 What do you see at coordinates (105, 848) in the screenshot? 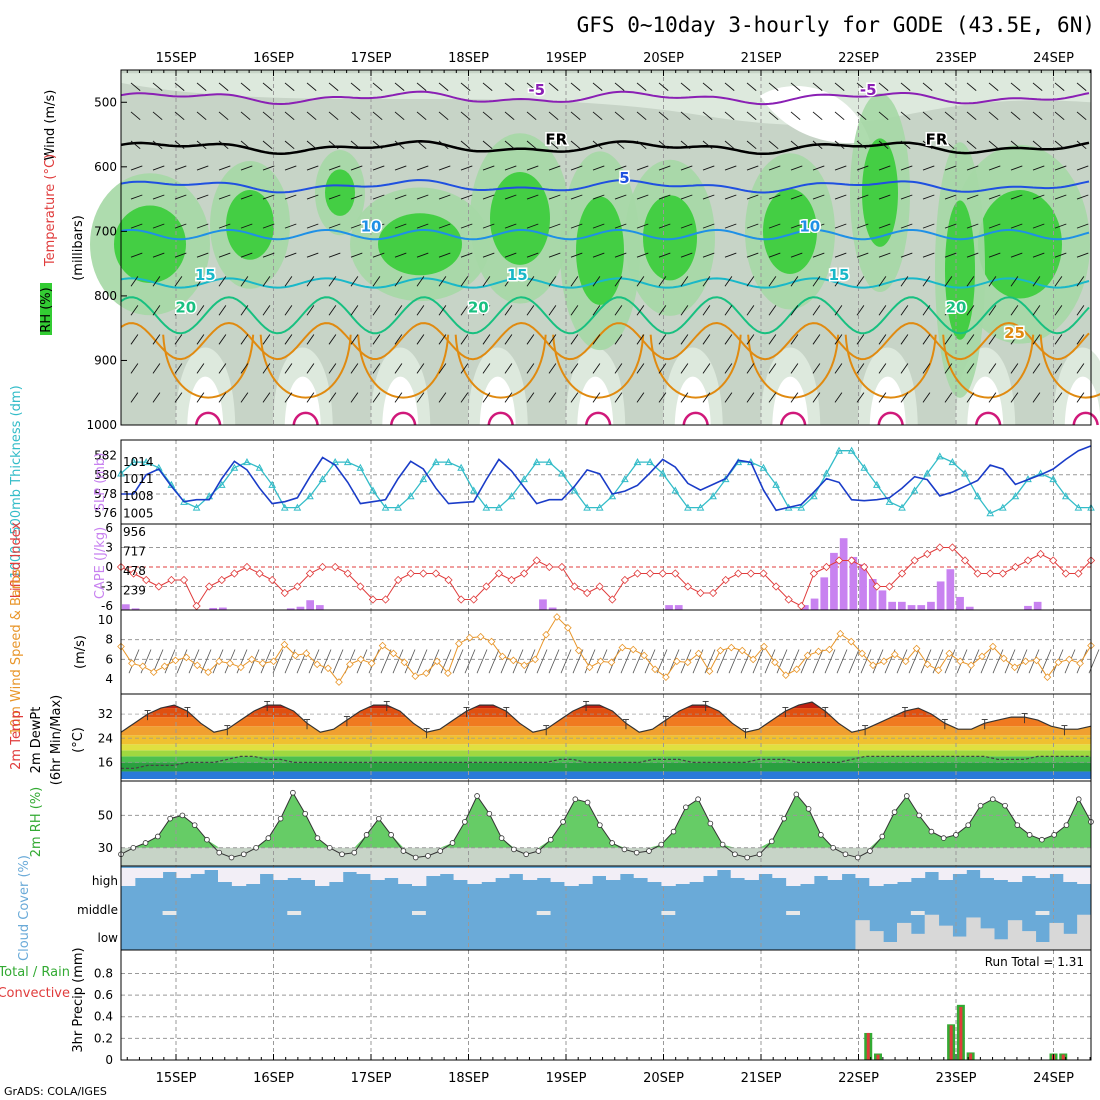
I see `rh2m-tick-label: 30` at bounding box center [105, 848].